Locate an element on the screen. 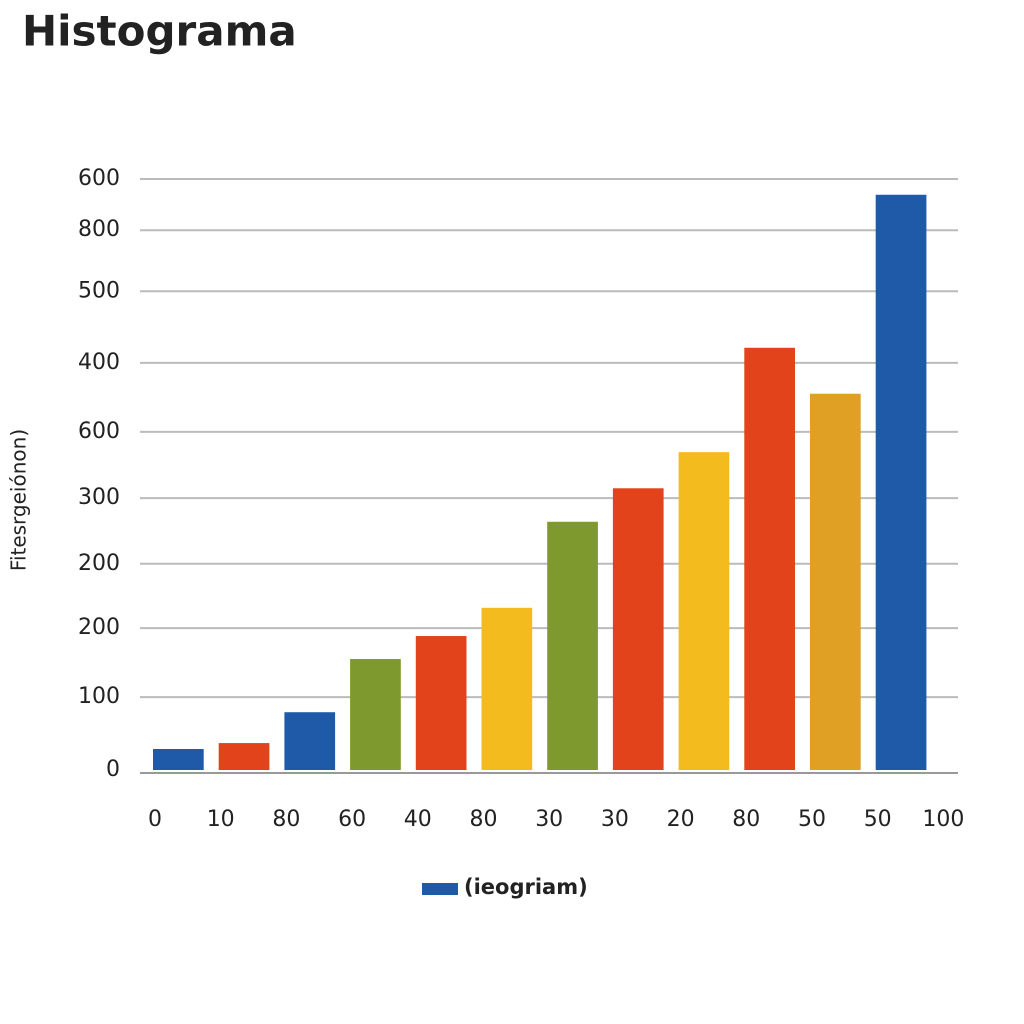 Image resolution: width=1024 pixels, height=1024 pixels. y-tick-label: 300 is located at coordinates (99, 497).